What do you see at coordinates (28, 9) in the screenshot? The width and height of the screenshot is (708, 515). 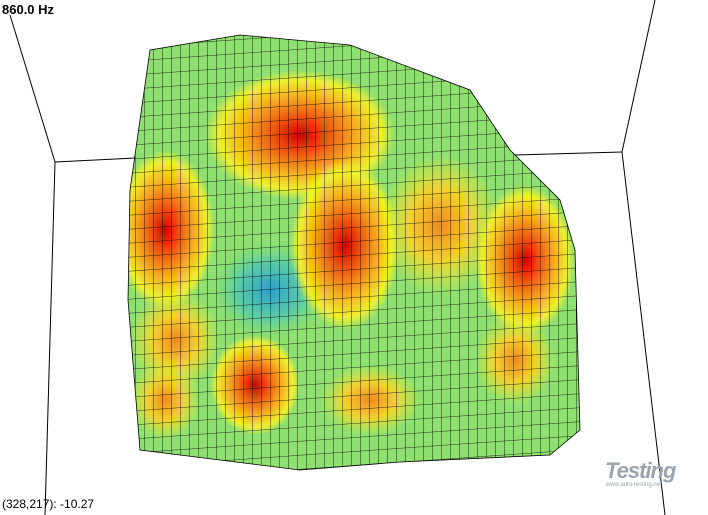 I see `frequency-label: 860.0 Hz` at bounding box center [28, 9].